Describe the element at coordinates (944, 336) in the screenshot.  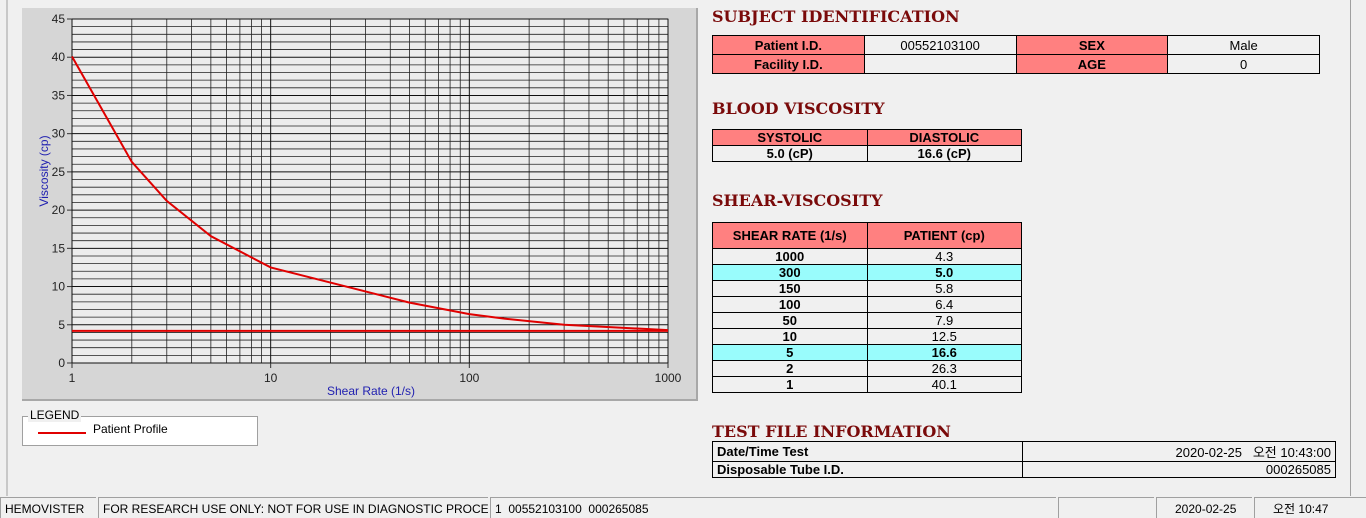
I see `value-cell: 12.5` at that location.